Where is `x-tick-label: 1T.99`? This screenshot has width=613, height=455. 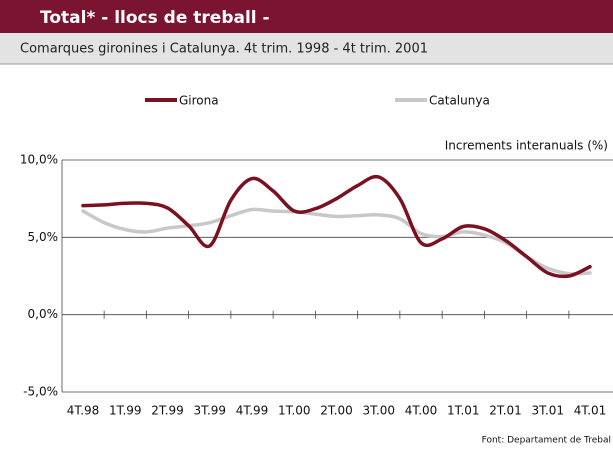 x-tick-label: 1T.99 is located at coordinates (125, 411).